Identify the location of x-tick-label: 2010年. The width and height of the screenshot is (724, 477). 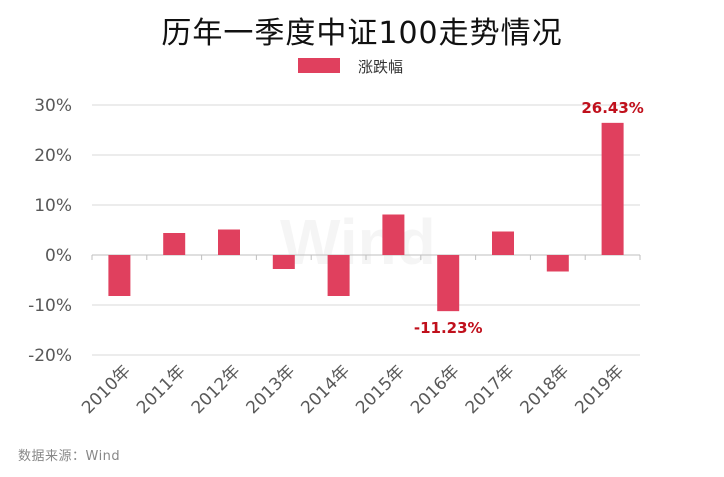
(106, 389).